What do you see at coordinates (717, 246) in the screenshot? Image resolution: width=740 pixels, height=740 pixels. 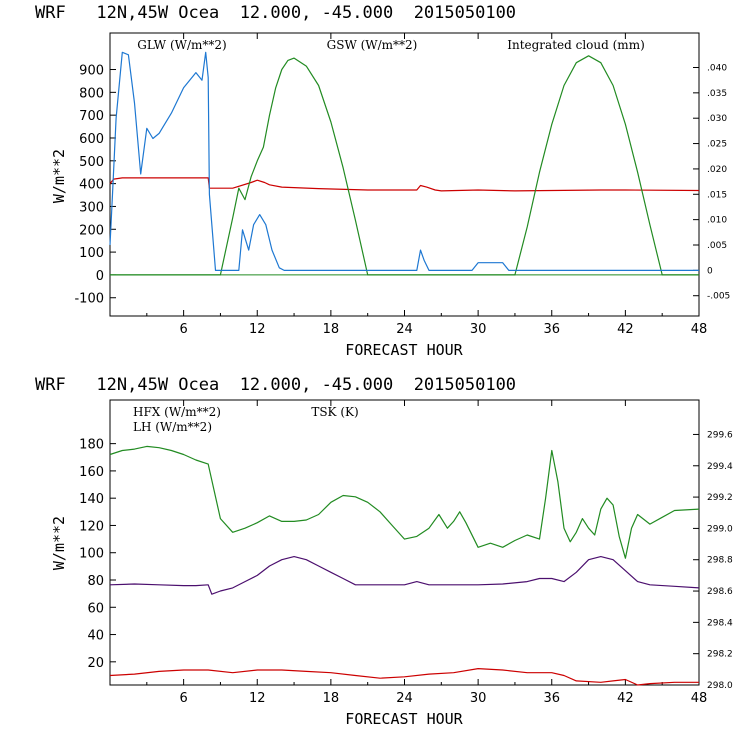 I see `y2-tick-label: .005` at bounding box center [717, 246].